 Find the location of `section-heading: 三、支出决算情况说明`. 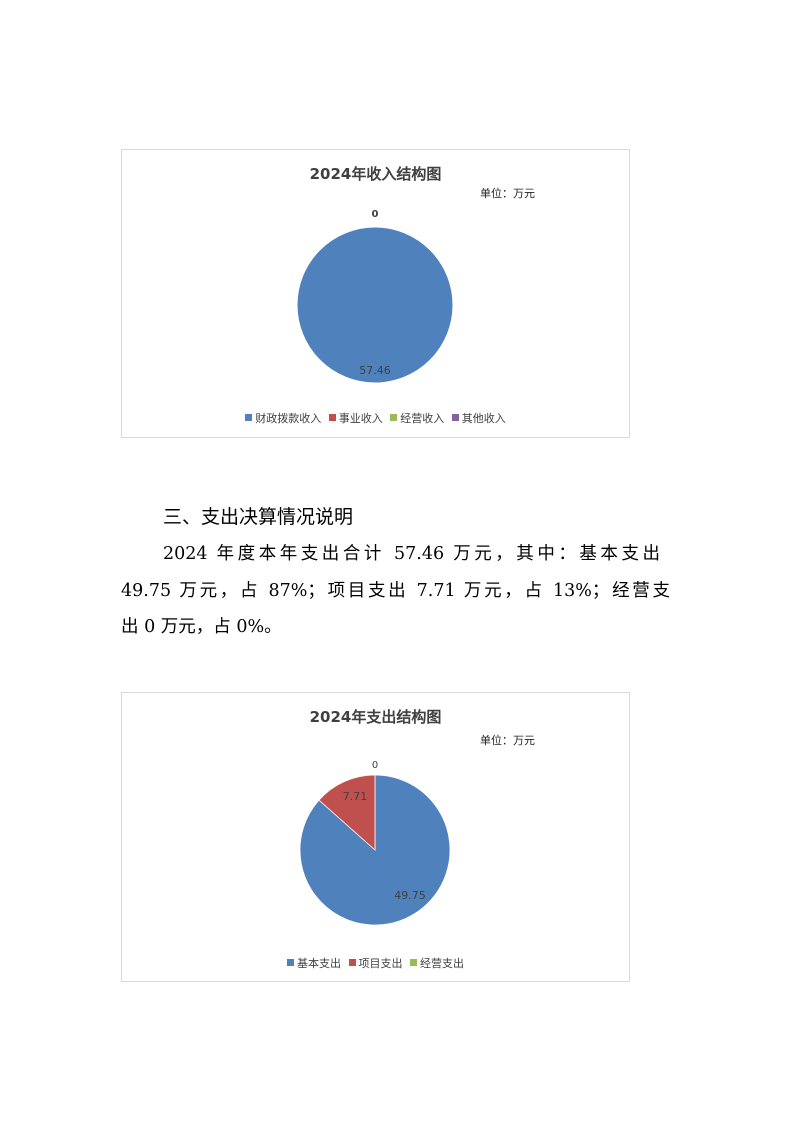

section-heading: 三、支出决算情况说明 is located at coordinates (258, 517).